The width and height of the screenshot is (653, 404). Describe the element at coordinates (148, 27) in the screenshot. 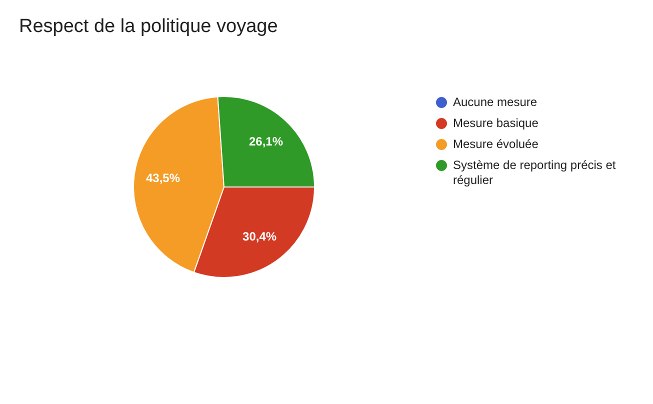

I see `chart-title: Respect de la politique voyage` at that location.